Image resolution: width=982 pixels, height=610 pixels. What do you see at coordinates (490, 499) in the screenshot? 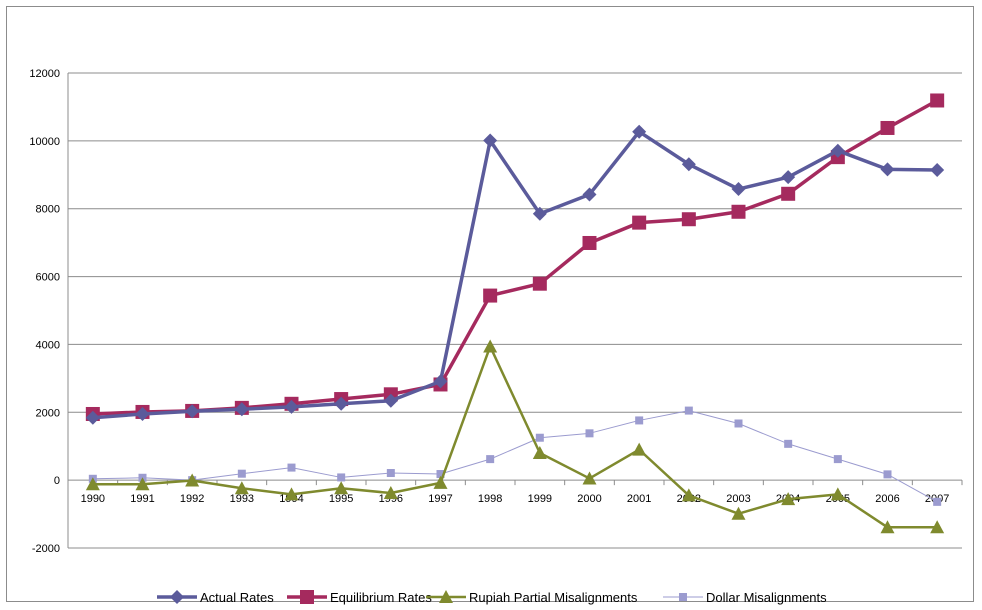
I see `x-tick-label: 1998` at bounding box center [490, 499].